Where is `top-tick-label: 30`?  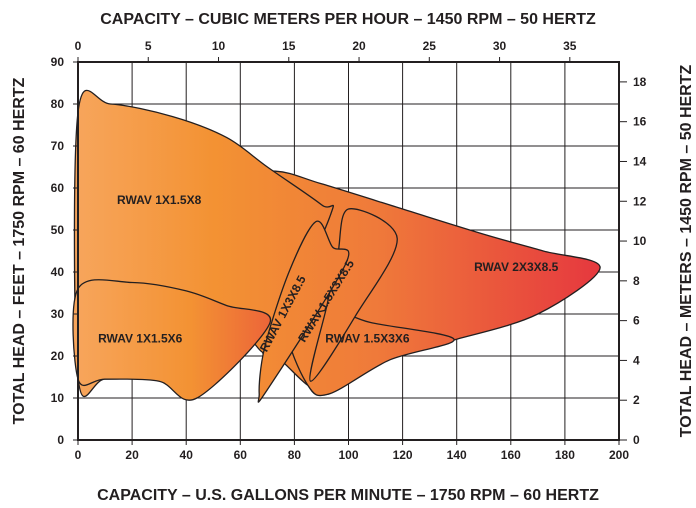 top-tick-label: 30 is located at coordinates (500, 46).